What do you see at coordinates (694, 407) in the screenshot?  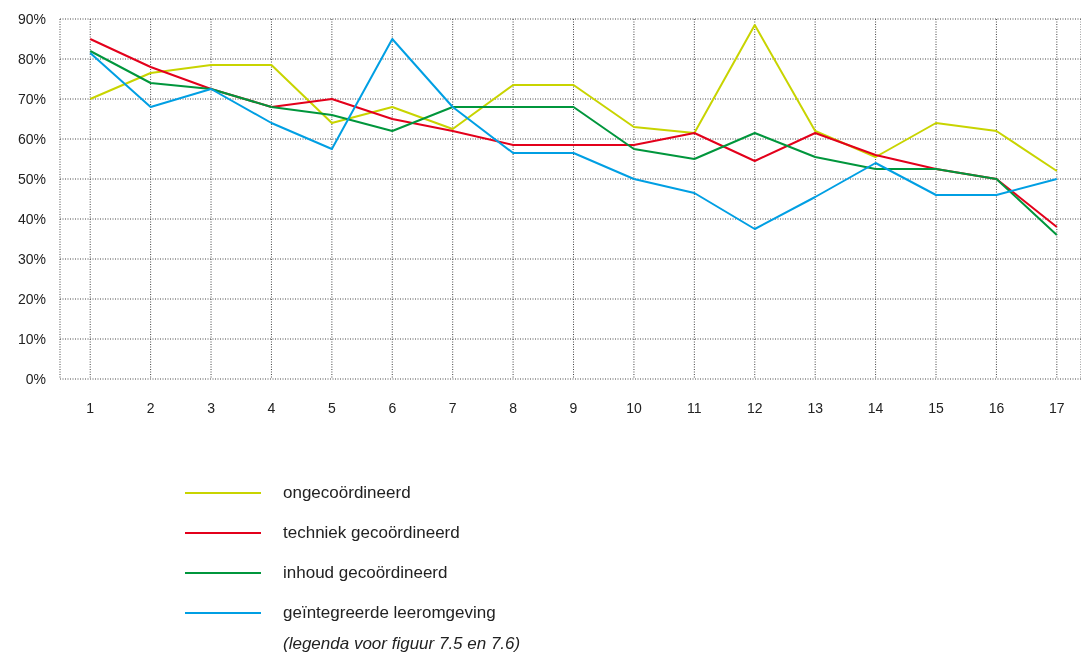 I see `x-tick-label: 11` at bounding box center [694, 407].